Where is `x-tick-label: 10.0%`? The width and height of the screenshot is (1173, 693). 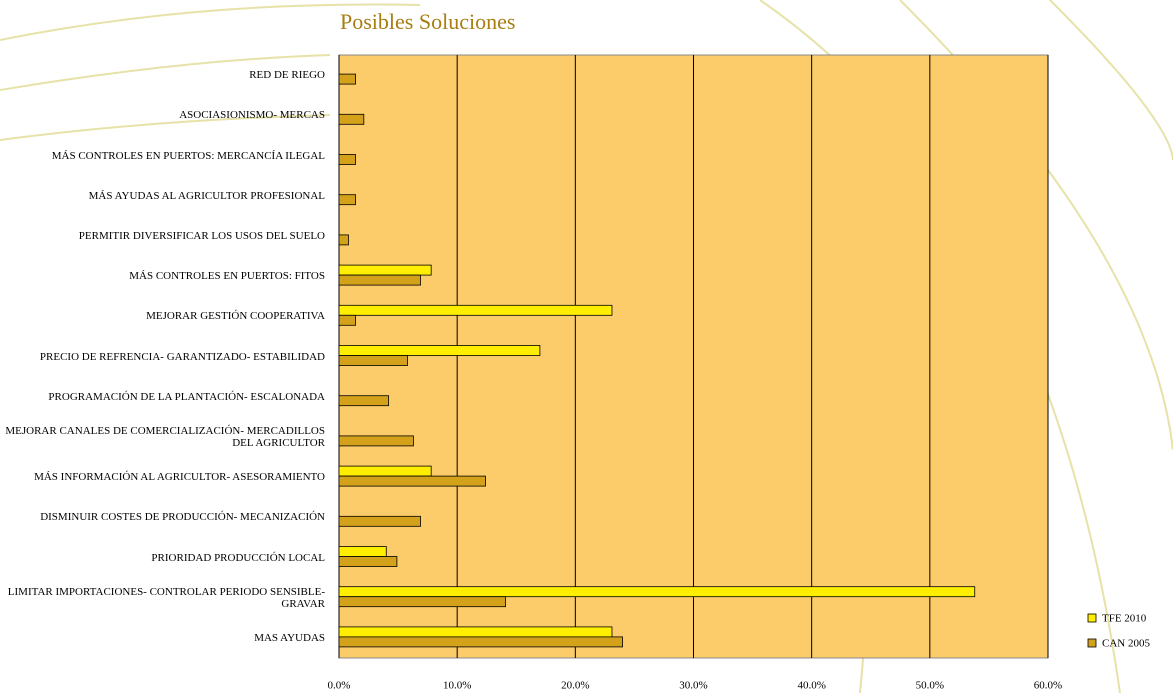 x-tick-label: 10.0% is located at coordinates (457, 686).